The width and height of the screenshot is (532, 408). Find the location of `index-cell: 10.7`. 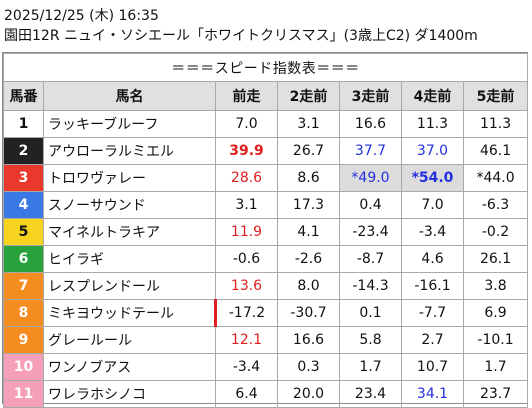

index-cell: 10.7 is located at coordinates (432, 367).